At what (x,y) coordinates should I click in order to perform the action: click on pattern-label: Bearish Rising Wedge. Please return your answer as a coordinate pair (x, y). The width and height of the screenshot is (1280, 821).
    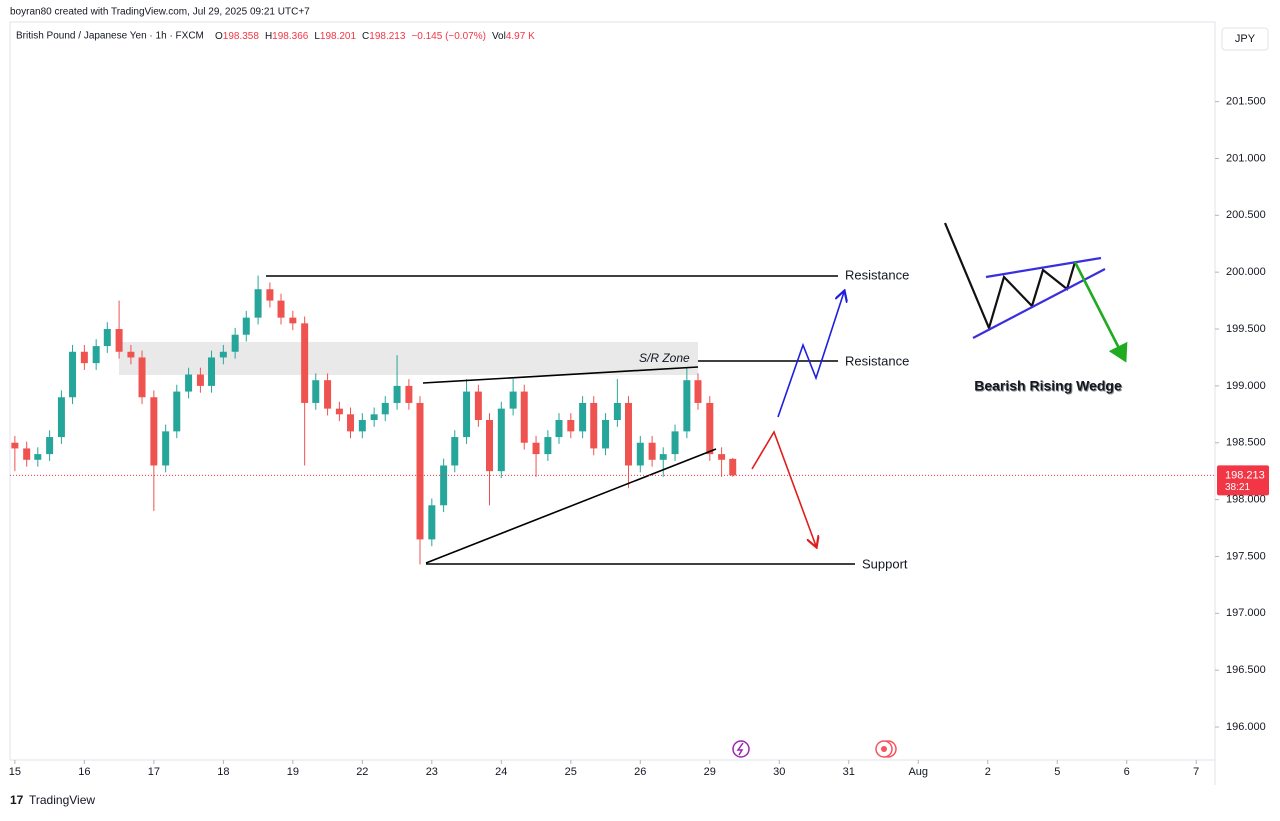
    Looking at the image, I should click on (1048, 386).